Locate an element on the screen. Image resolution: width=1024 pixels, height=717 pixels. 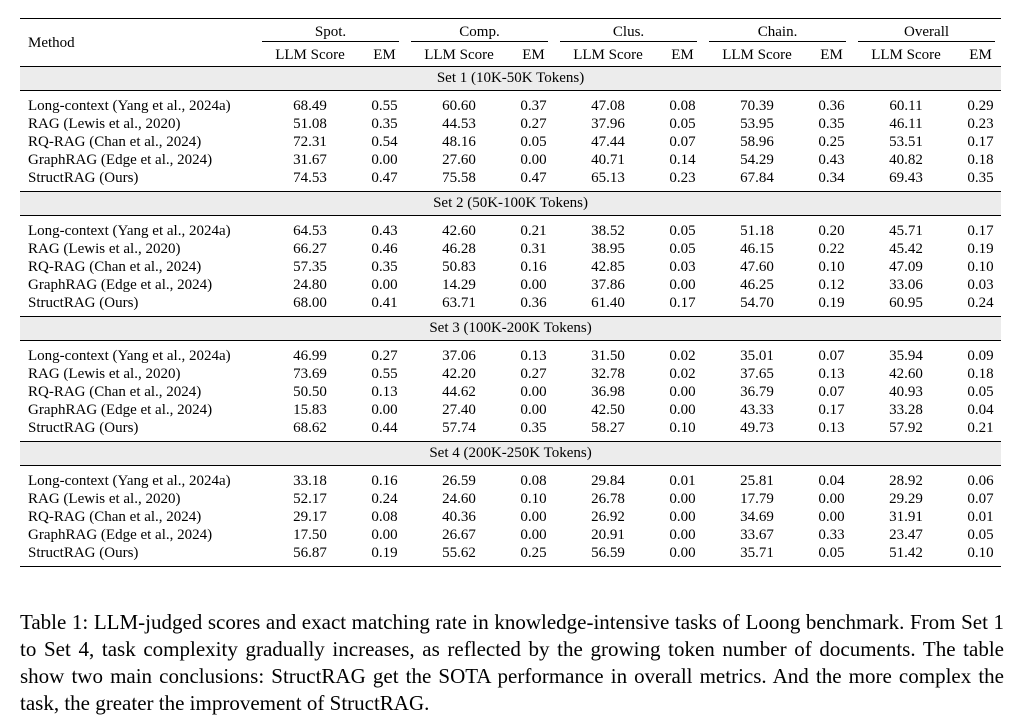
llm-score-cell: 15.83 is located at coordinates (310, 410).